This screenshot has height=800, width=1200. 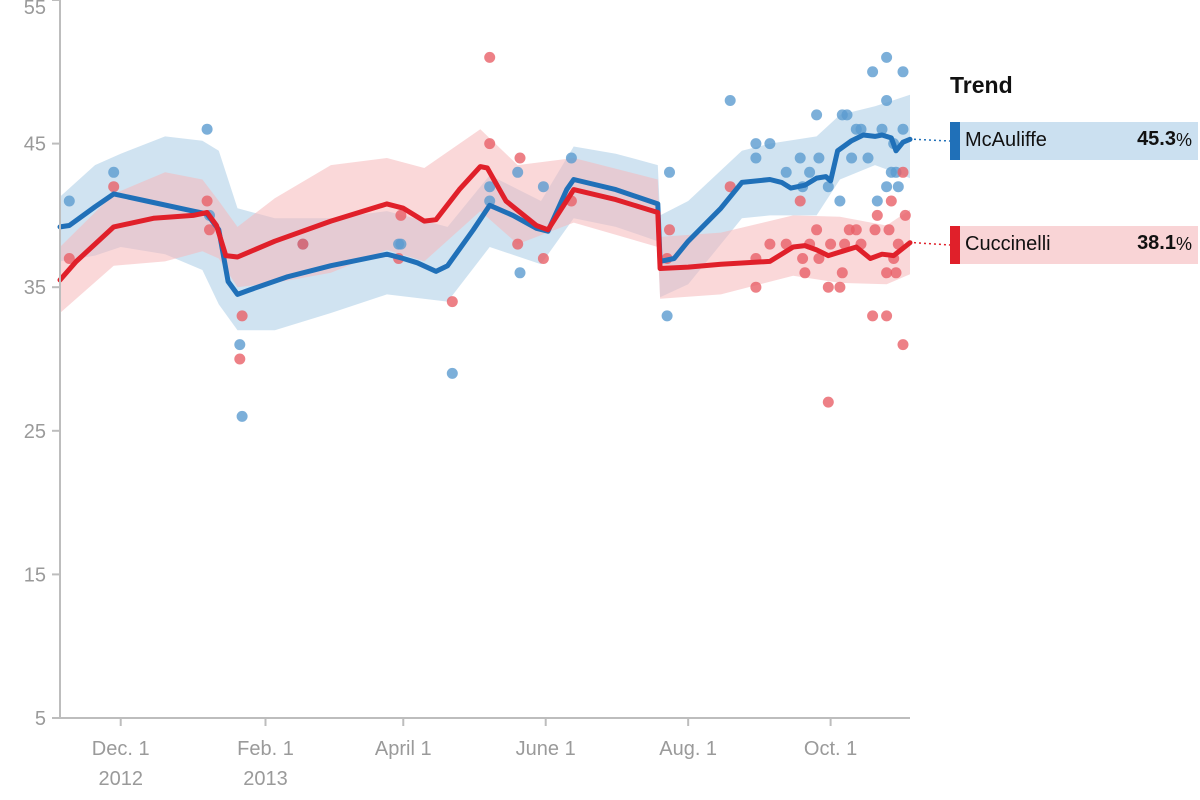 I want to click on legend-swatch-mcauliffe, so click(x=955, y=141).